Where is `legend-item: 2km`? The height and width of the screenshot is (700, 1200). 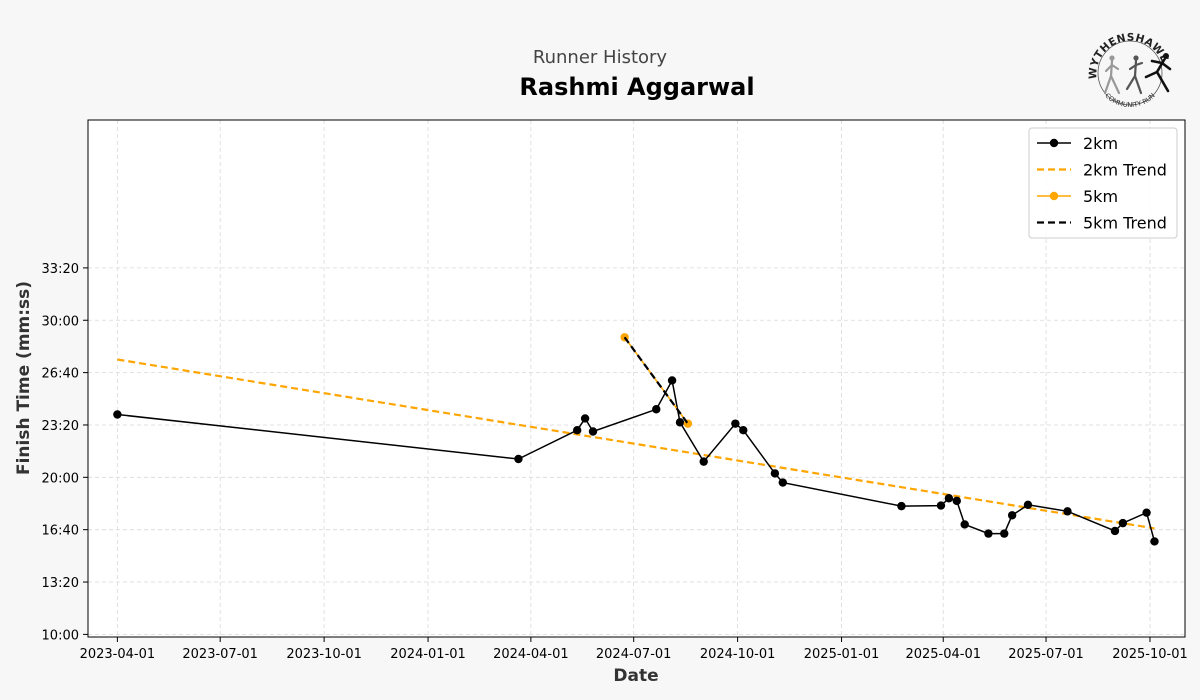 legend-item: 2km is located at coordinates (1077, 143).